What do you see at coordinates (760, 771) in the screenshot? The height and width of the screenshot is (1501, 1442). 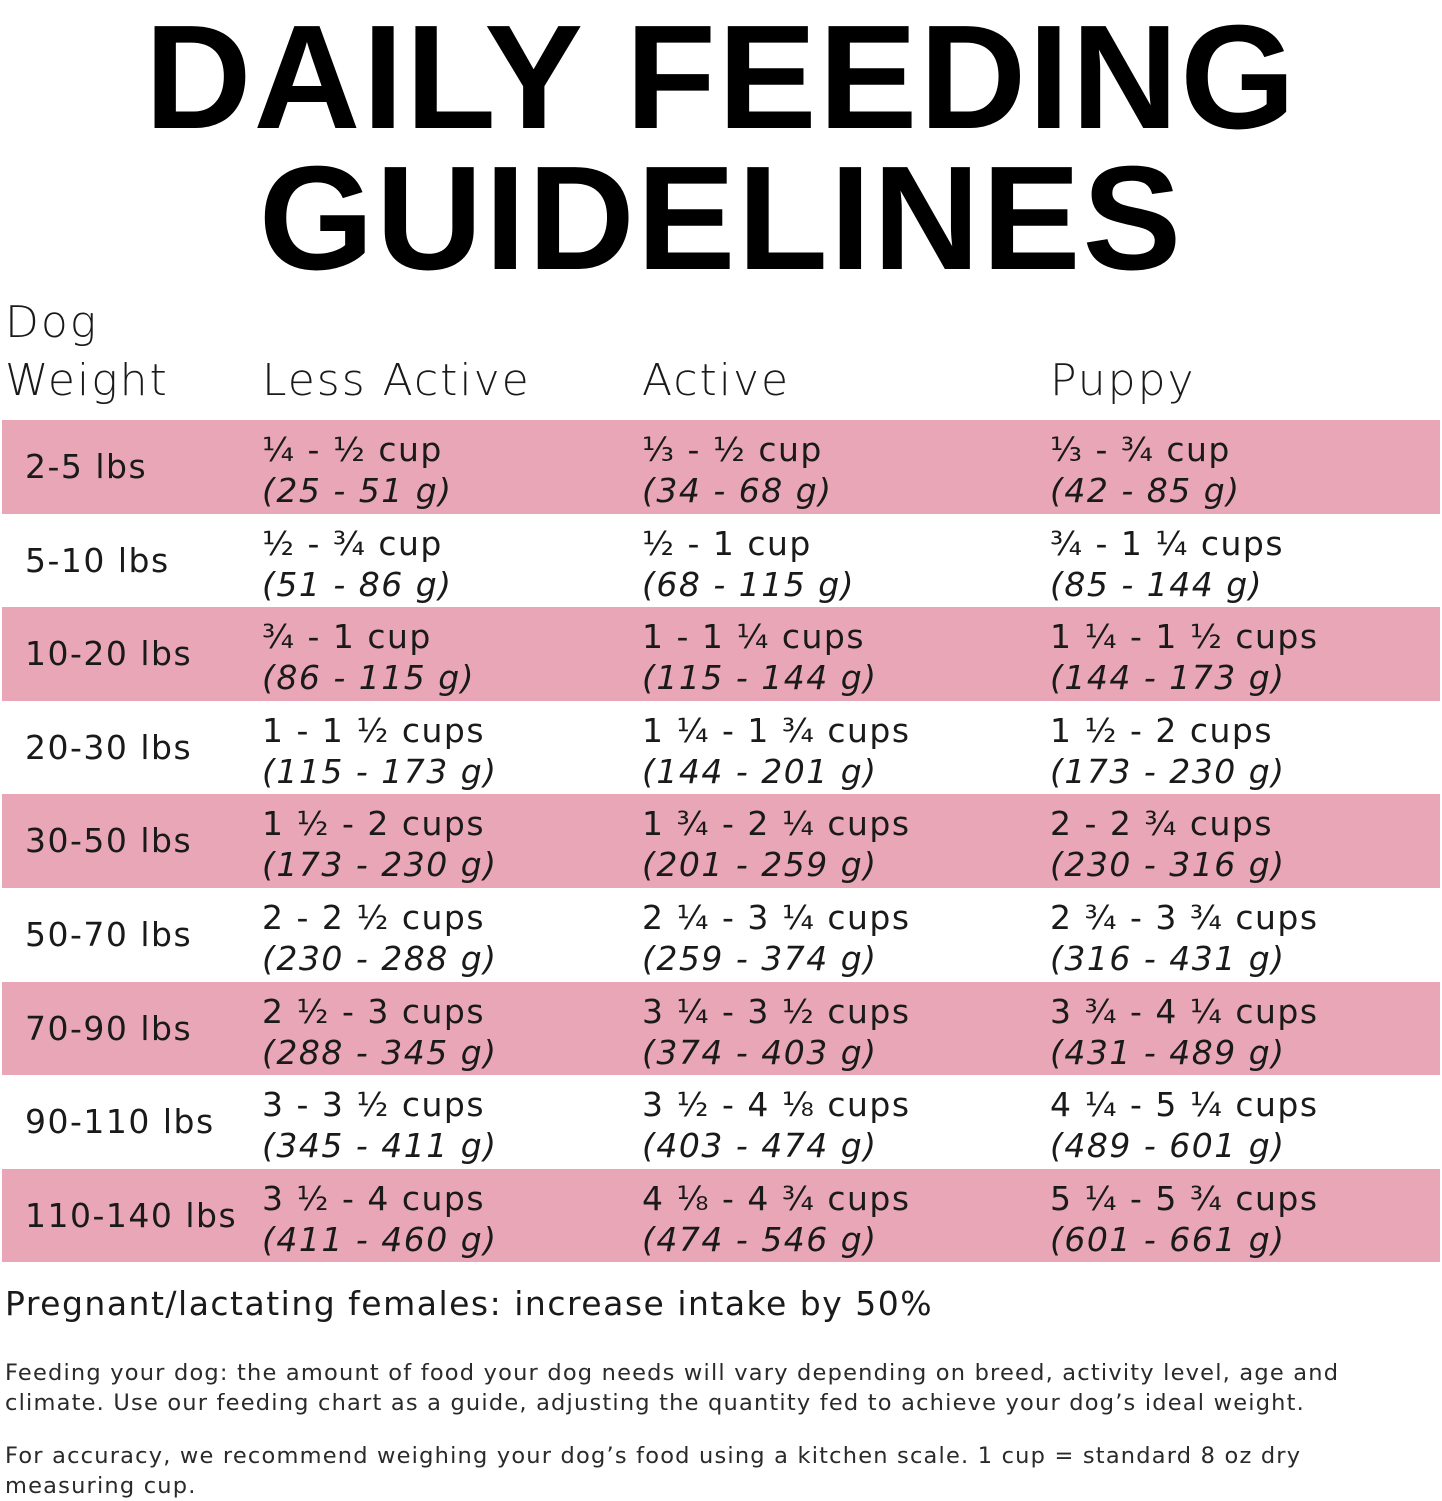 I see `grams-amount: (144 - 201 g)` at bounding box center [760, 771].